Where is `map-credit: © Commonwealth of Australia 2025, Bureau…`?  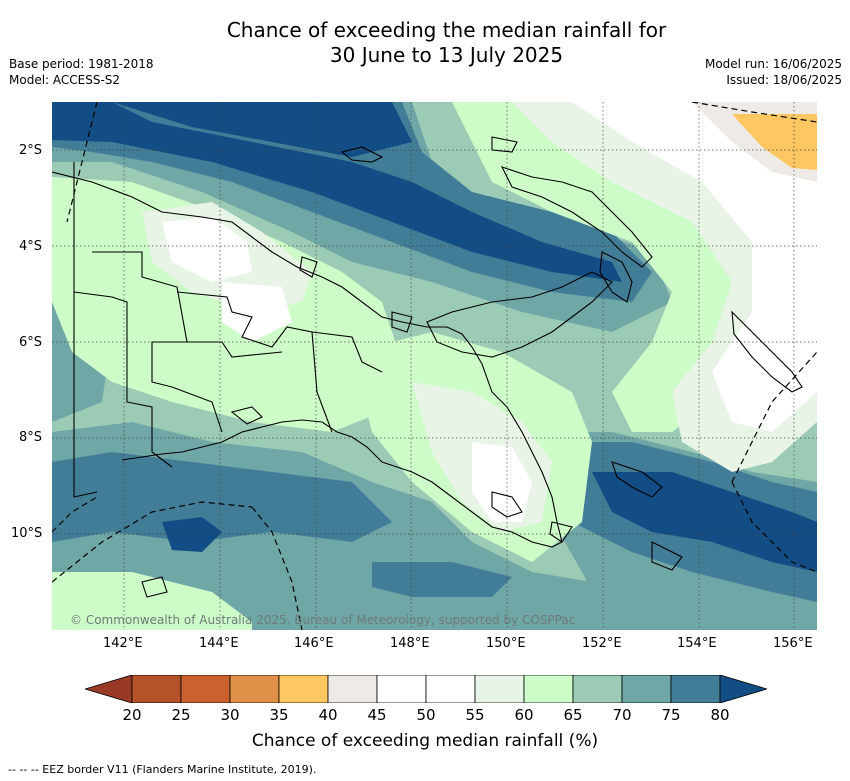 map-credit: © Commonwealth of Australia 2025, Bureau… is located at coordinates (323, 620).